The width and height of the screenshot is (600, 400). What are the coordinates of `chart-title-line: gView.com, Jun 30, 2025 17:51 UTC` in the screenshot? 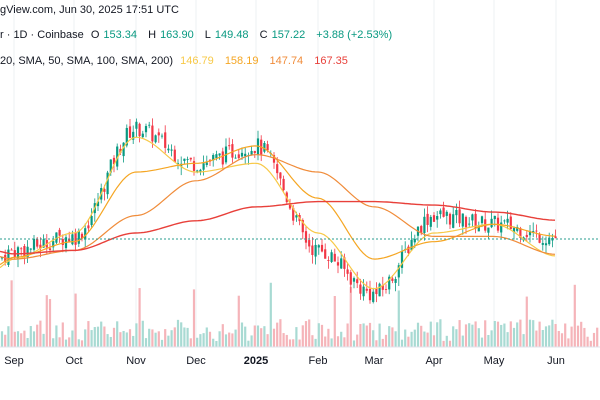 It's located at (91, 10).